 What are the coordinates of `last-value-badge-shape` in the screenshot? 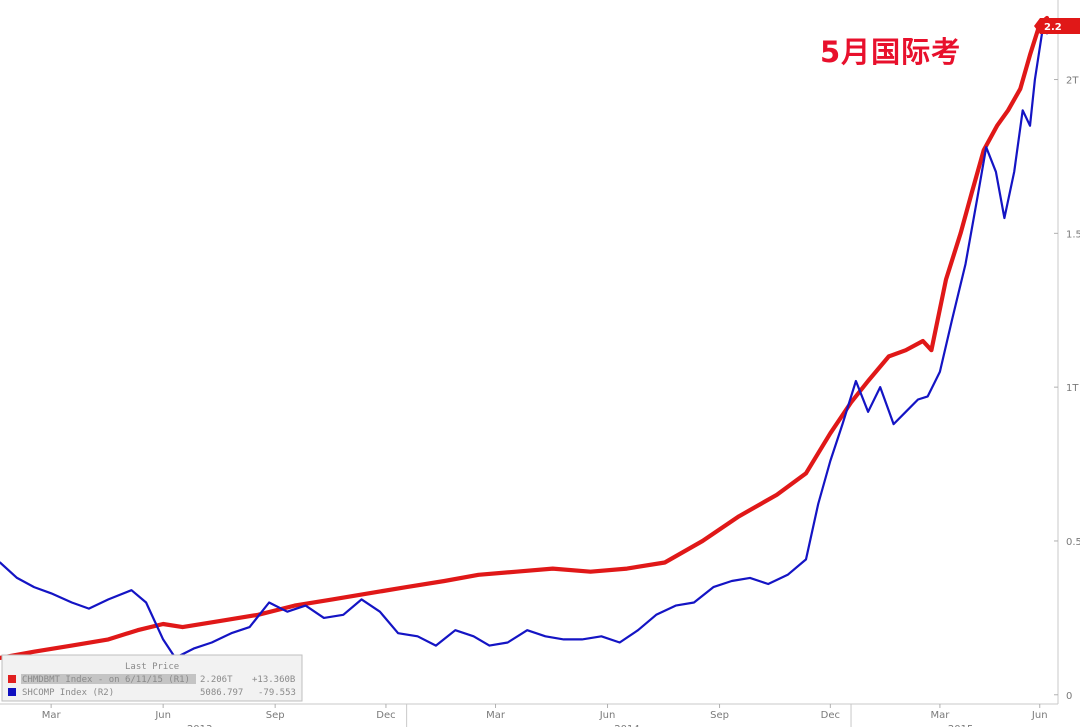 It's located at (1057, 26).